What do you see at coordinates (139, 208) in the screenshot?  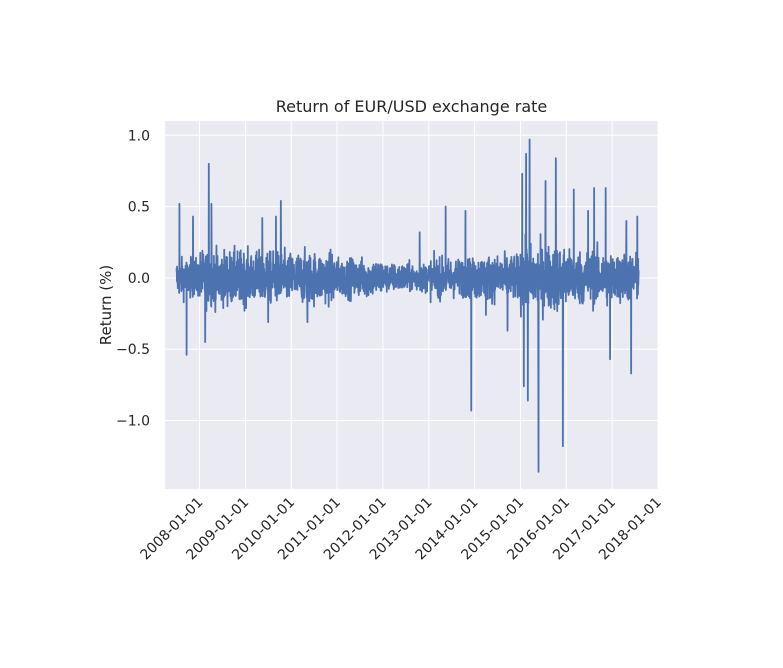 I see `y-tick-label: 0.5` at bounding box center [139, 208].